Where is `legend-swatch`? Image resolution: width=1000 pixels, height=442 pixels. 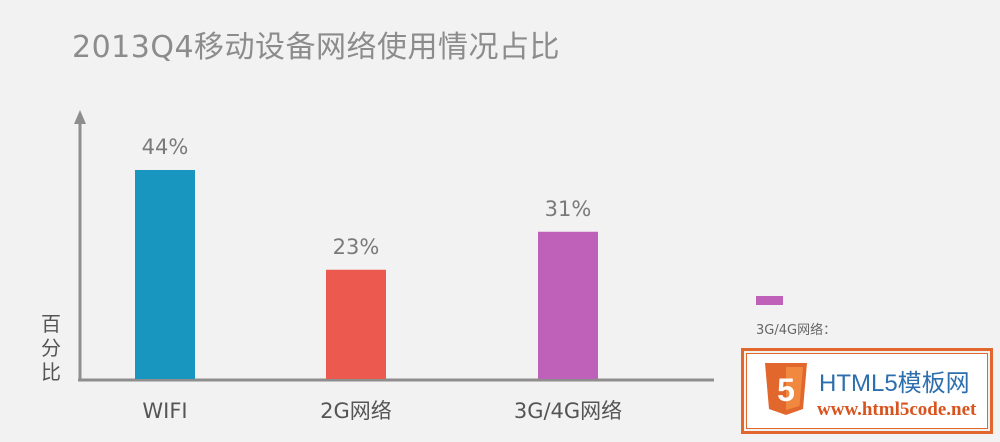 legend-swatch is located at coordinates (769, 300).